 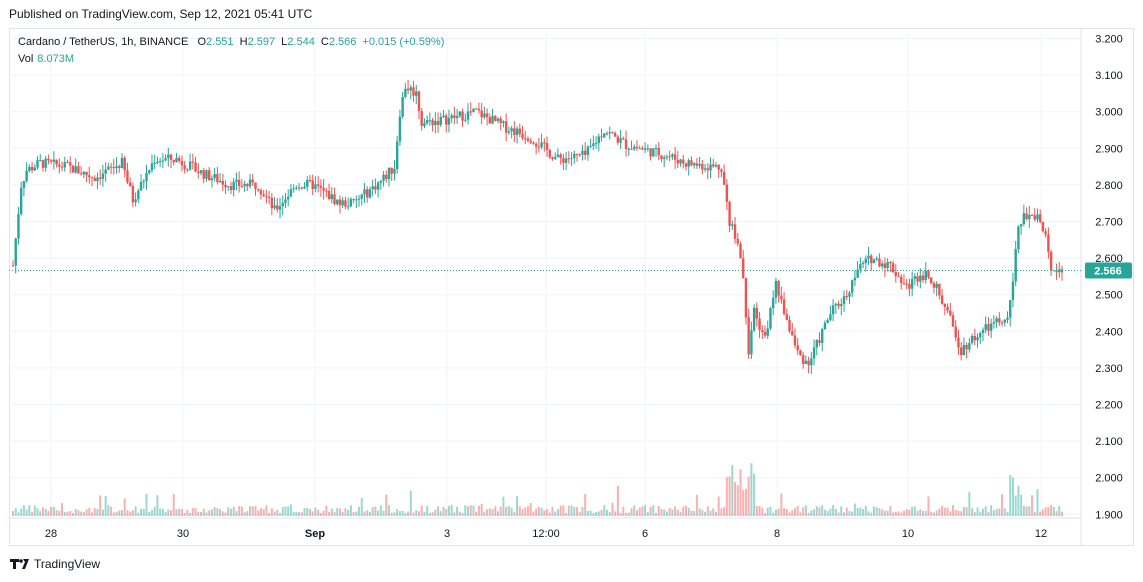 What do you see at coordinates (342, 42) in the screenshot?
I see `legend-close-value: 2.566` at bounding box center [342, 42].